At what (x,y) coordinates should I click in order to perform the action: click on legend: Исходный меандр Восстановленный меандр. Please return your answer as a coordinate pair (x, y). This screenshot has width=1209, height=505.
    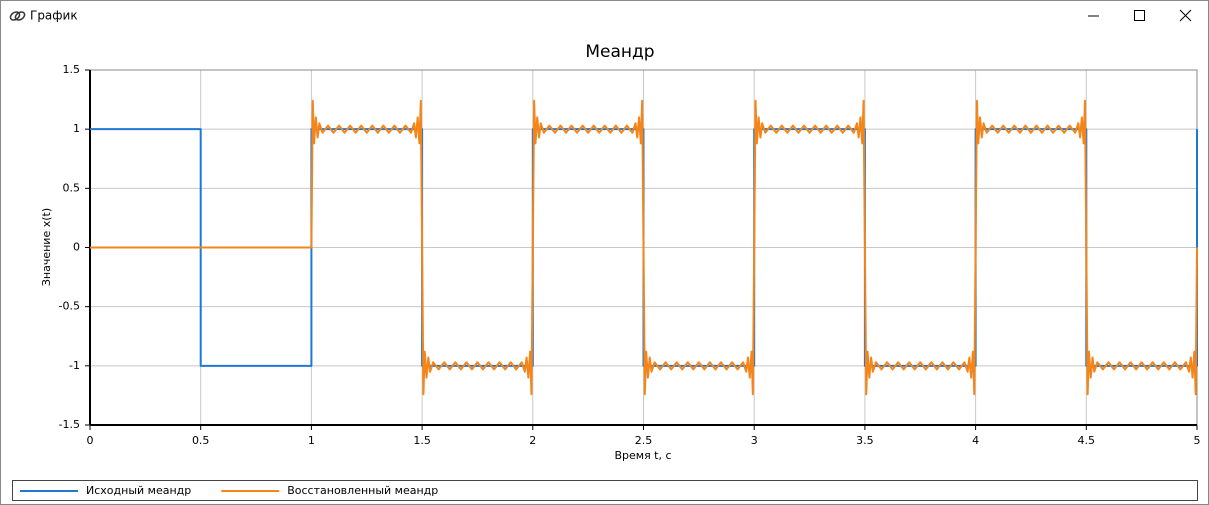
    Looking at the image, I should click on (229, 490).